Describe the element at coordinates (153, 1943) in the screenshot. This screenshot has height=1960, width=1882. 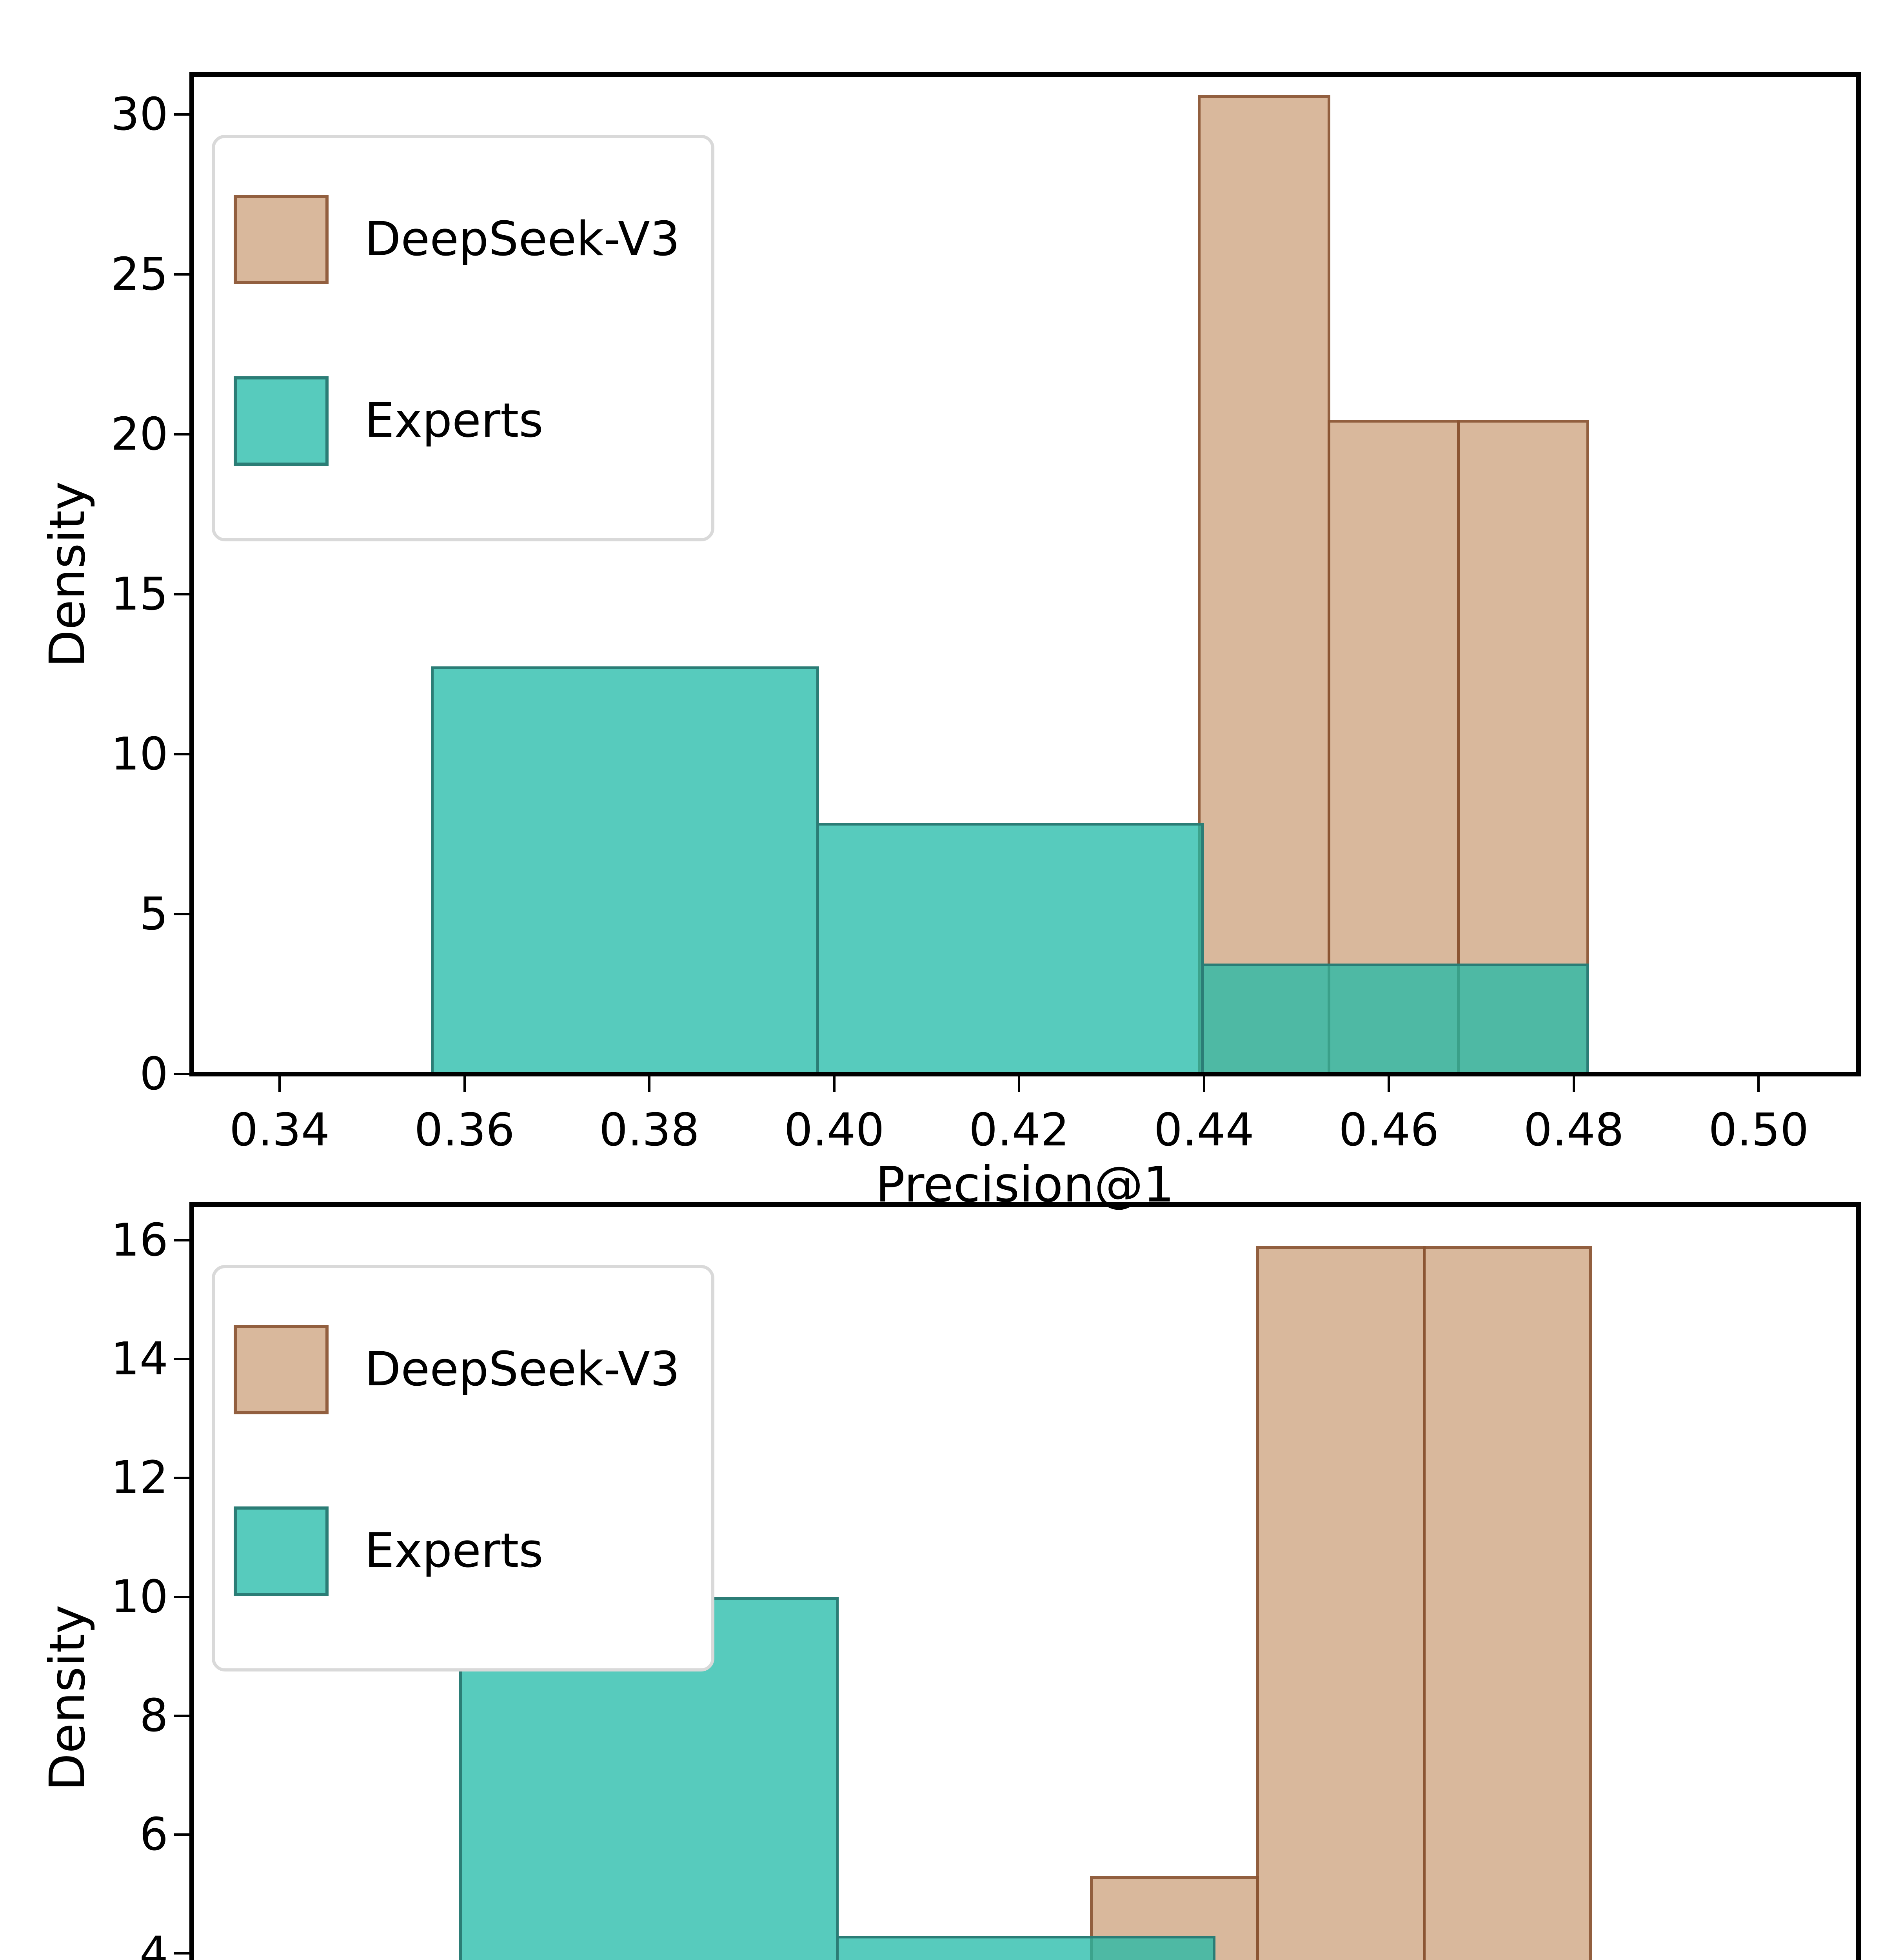
I see `y-tick-label: 4` at that location.